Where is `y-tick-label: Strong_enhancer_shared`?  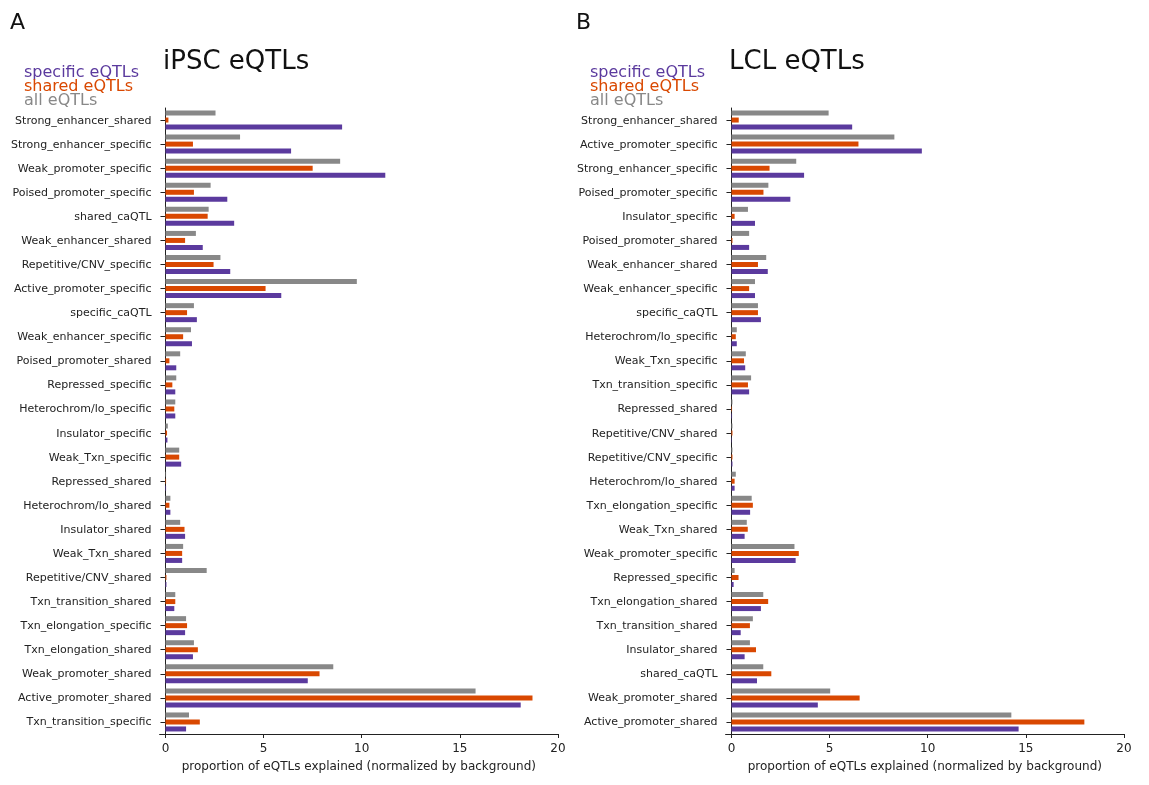 y-tick-label: Strong_enhancer_shared is located at coordinates (649, 120).